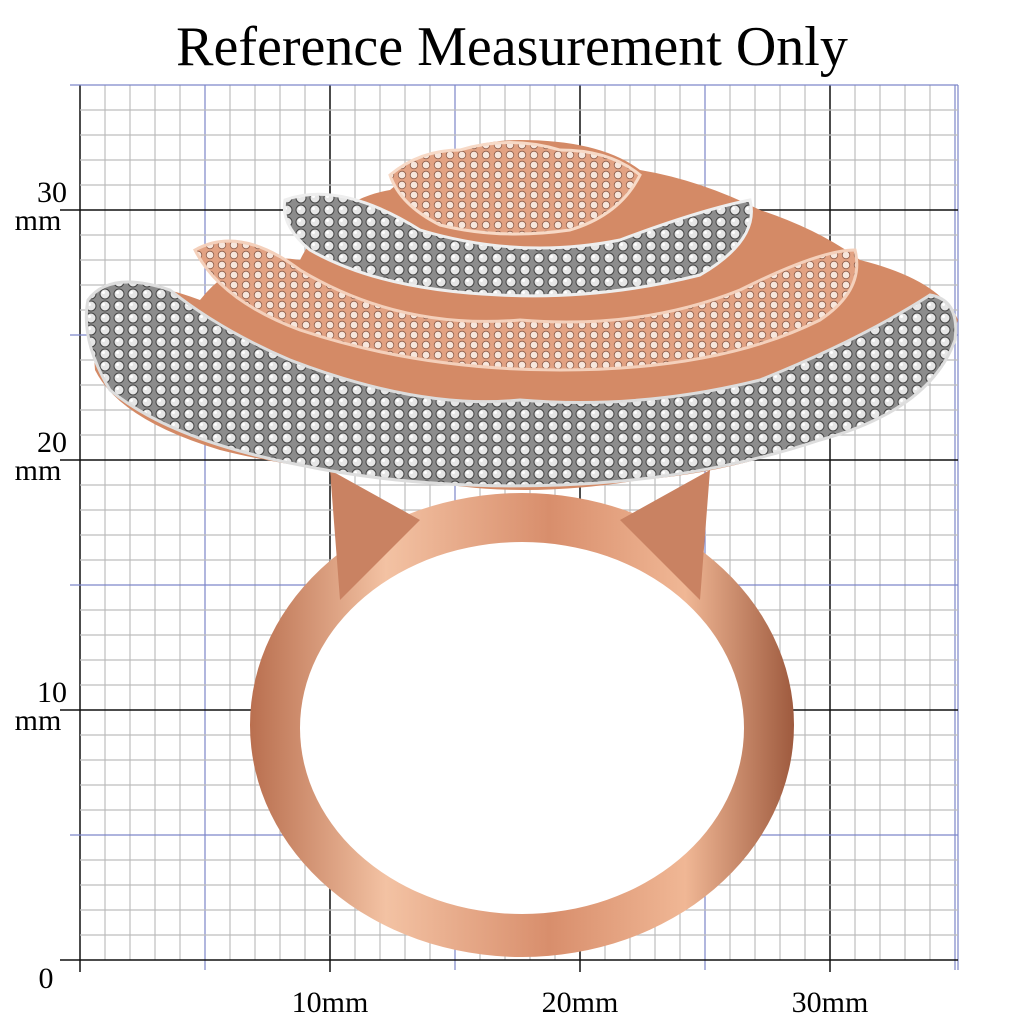 The height and width of the screenshot is (1029, 1024). What do you see at coordinates (830, 1002) in the screenshot?
I see `x-label: 30mm` at bounding box center [830, 1002].